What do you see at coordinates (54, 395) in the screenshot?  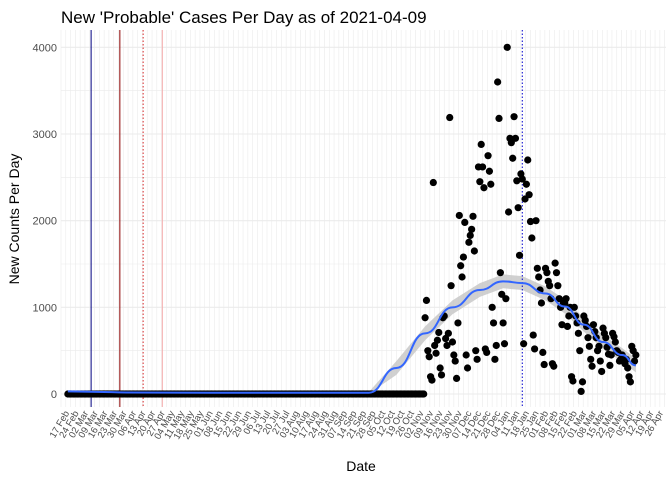 I see `y-tick-label: 0` at bounding box center [54, 395].